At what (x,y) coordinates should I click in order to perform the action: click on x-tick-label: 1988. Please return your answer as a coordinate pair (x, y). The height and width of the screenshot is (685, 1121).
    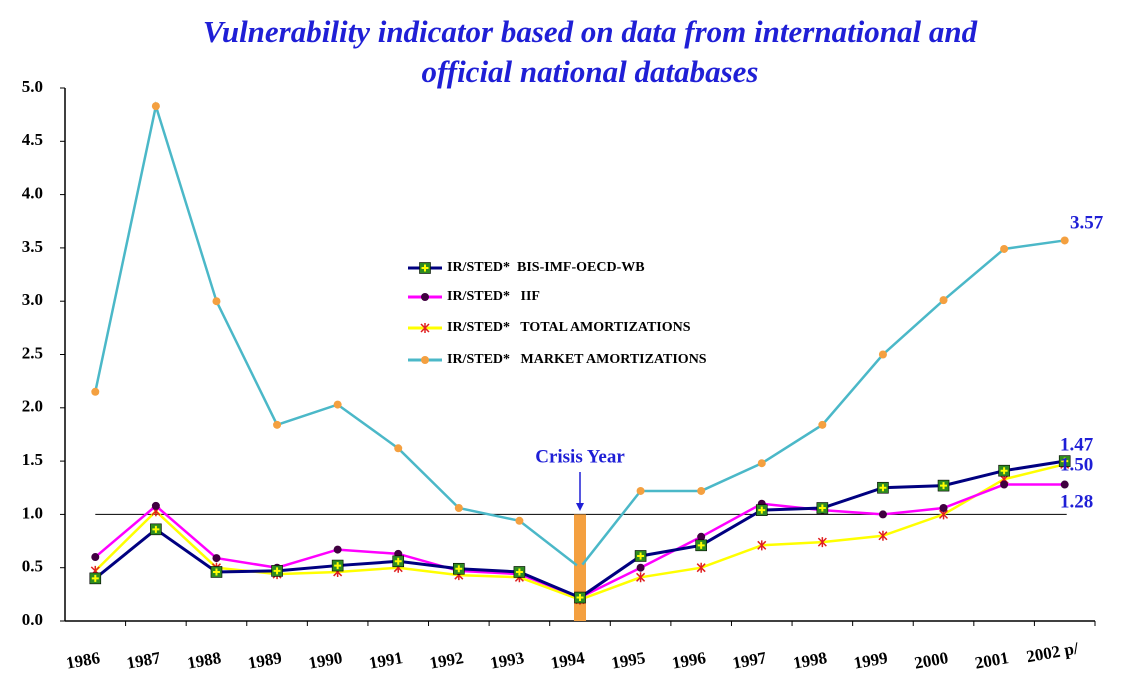
    Looking at the image, I should click on (204, 660).